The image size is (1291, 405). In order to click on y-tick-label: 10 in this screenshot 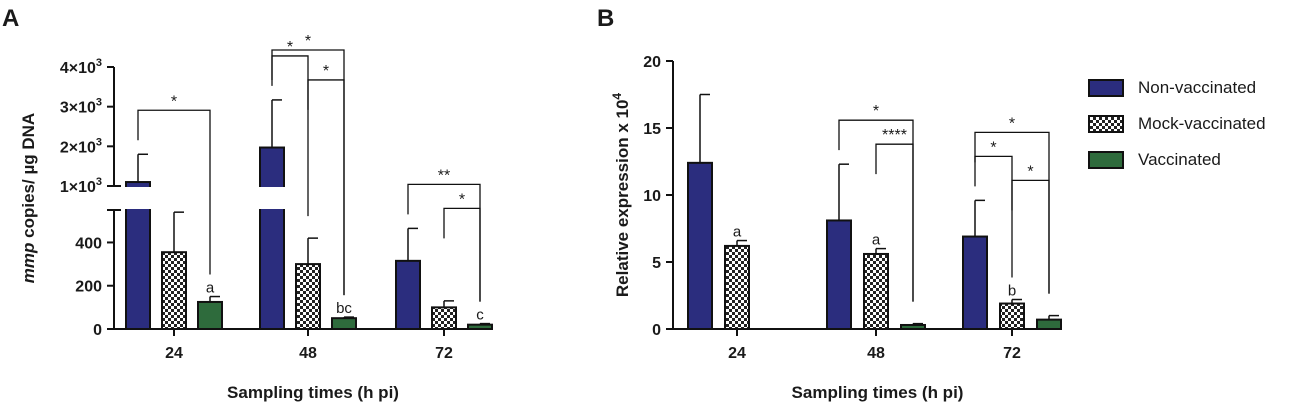, I will do `click(652, 196)`.